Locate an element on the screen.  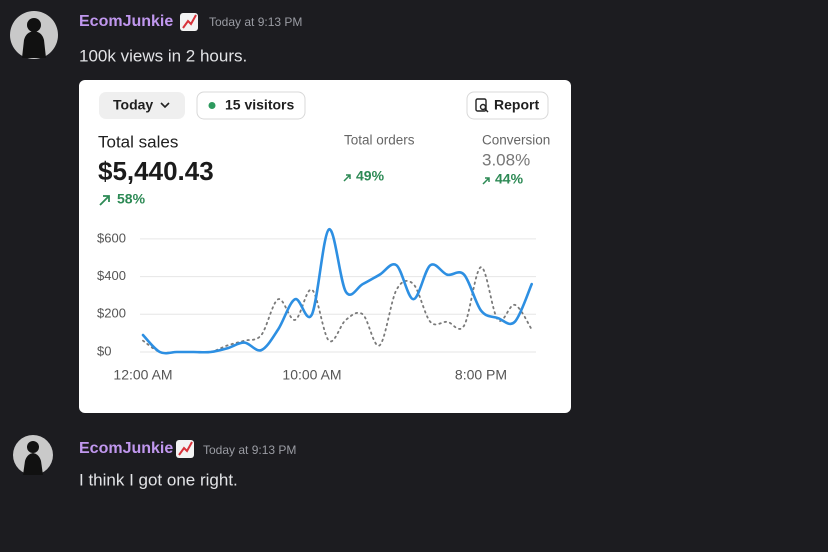
metric-change: 49% is located at coordinates (370, 176).